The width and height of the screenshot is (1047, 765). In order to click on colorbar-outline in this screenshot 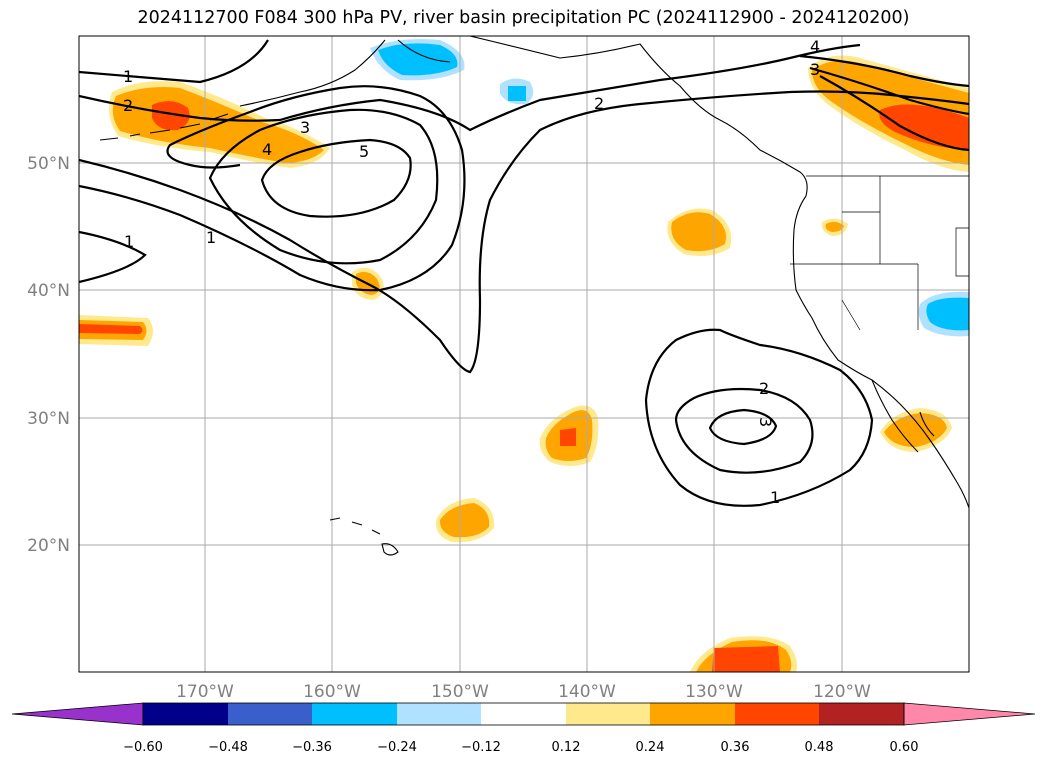, I will do `click(523, 714)`.